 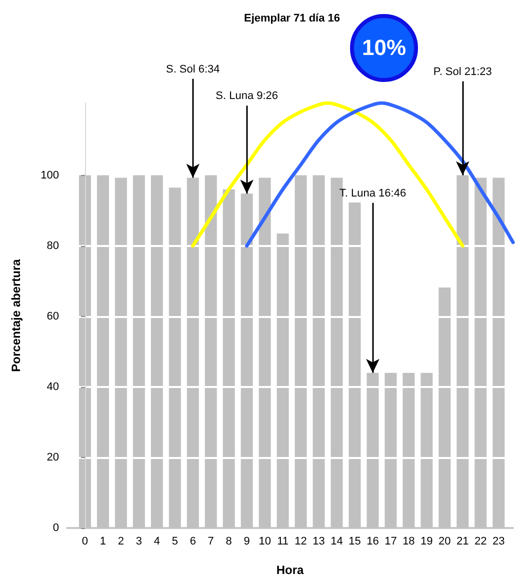 What do you see at coordinates (121, 542) in the screenshot?
I see `x-tick-label: 2` at bounding box center [121, 542].